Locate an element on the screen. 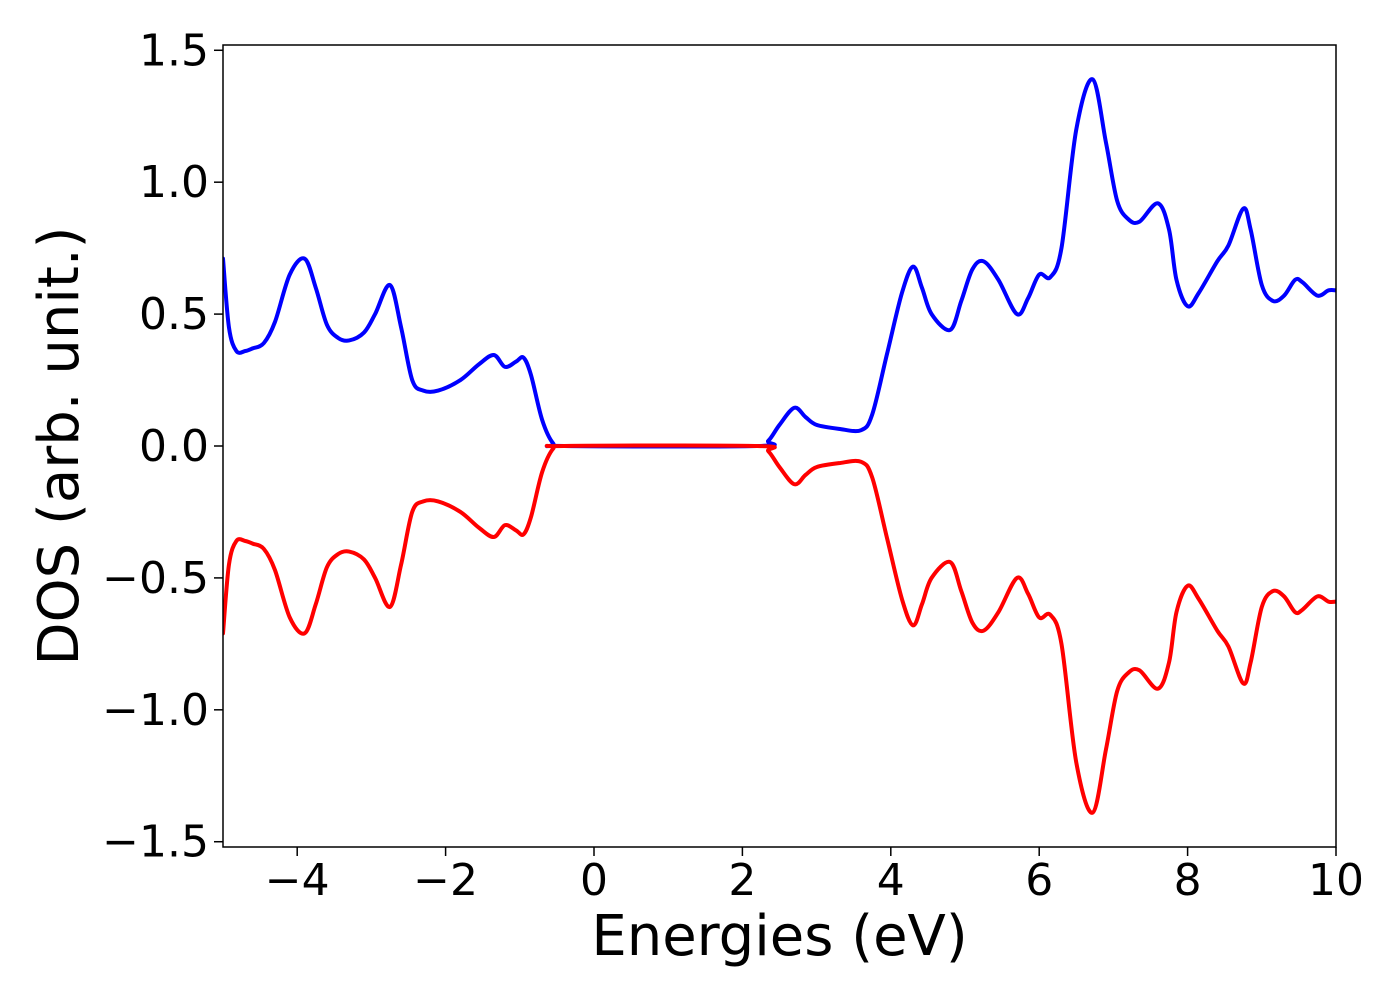  y-tick-label: 1.5 is located at coordinates (174, 50).